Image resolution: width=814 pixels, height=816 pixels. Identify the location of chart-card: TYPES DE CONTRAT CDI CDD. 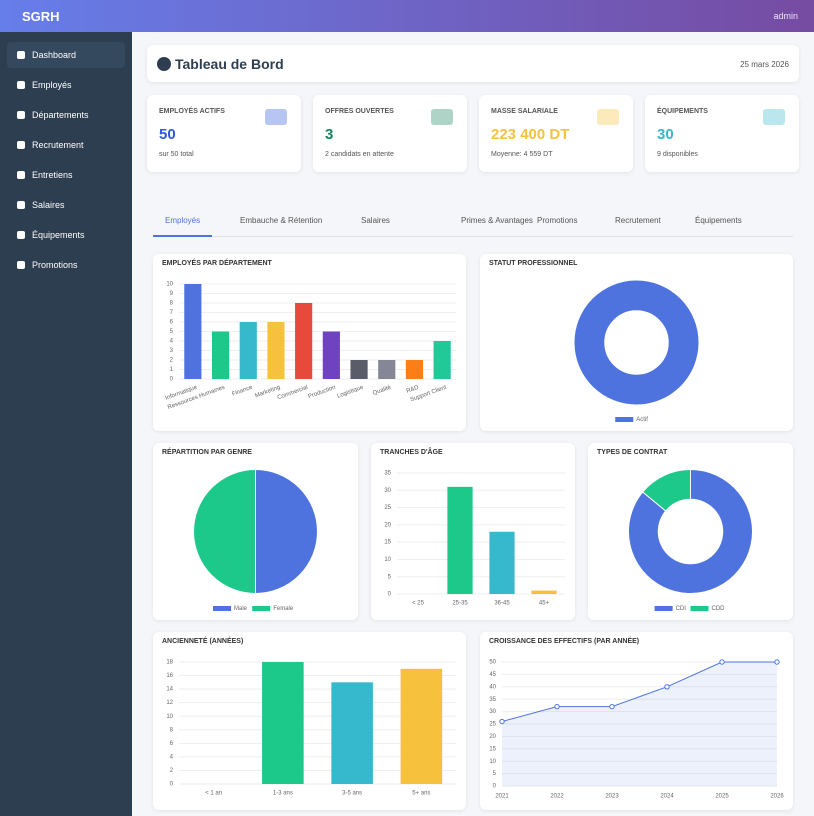
(690, 531).